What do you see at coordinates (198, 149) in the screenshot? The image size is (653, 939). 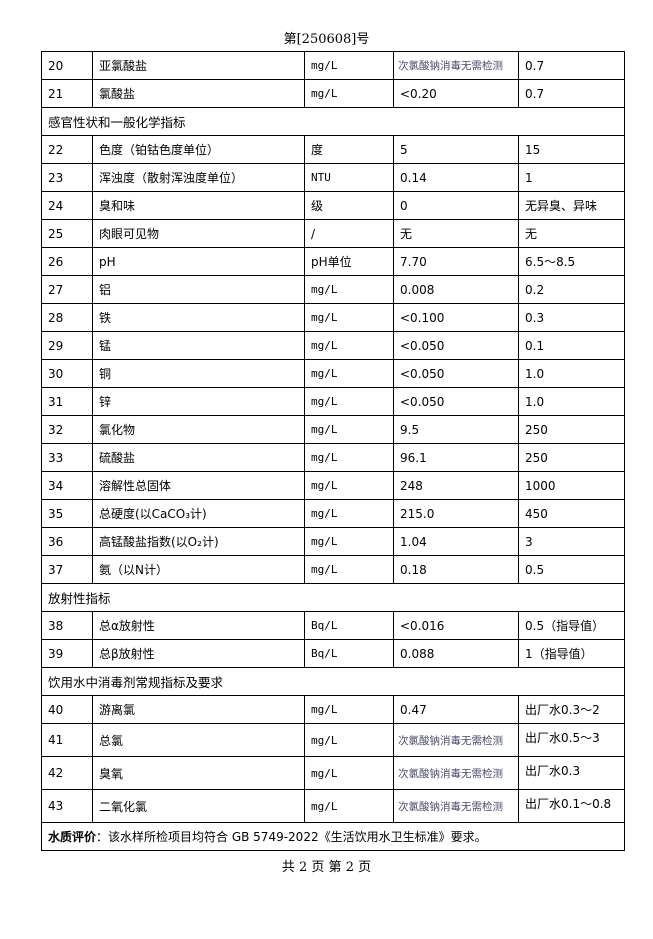 I see `item-name: 色度（铂钴色度单位）` at bounding box center [198, 149].